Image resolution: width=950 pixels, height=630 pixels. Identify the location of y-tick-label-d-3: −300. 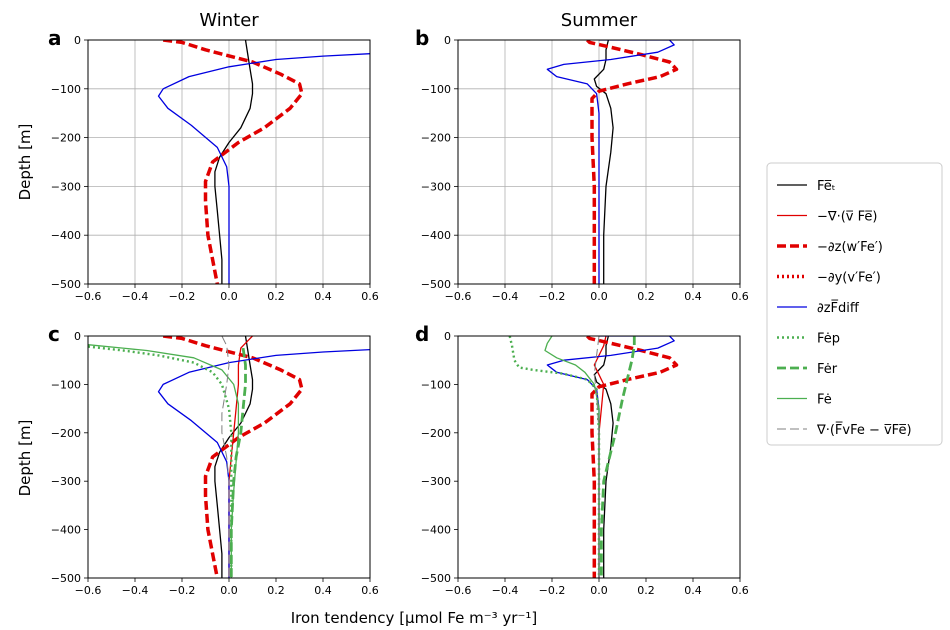
(436, 481).